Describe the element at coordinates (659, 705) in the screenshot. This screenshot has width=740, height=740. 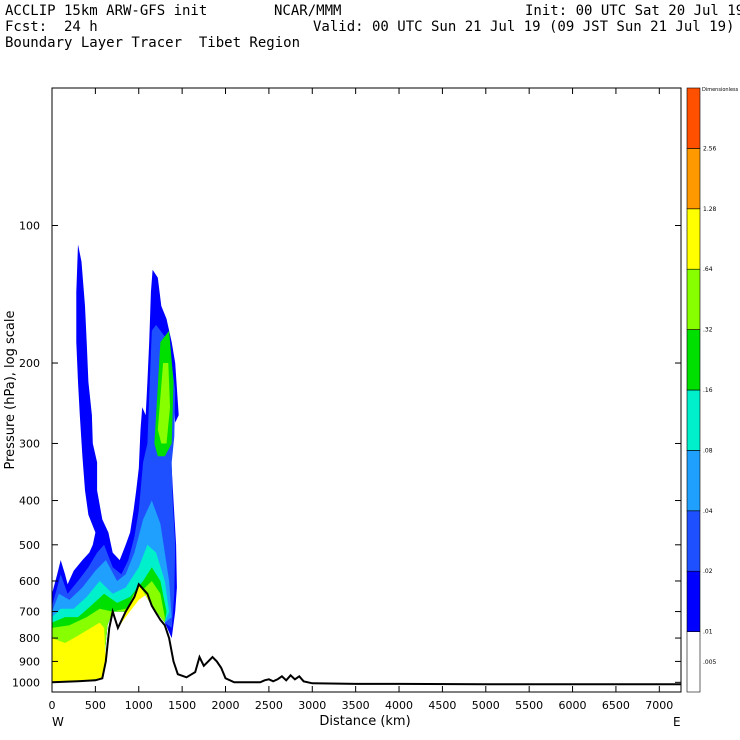
I see `x-tick-label: 7000` at that location.